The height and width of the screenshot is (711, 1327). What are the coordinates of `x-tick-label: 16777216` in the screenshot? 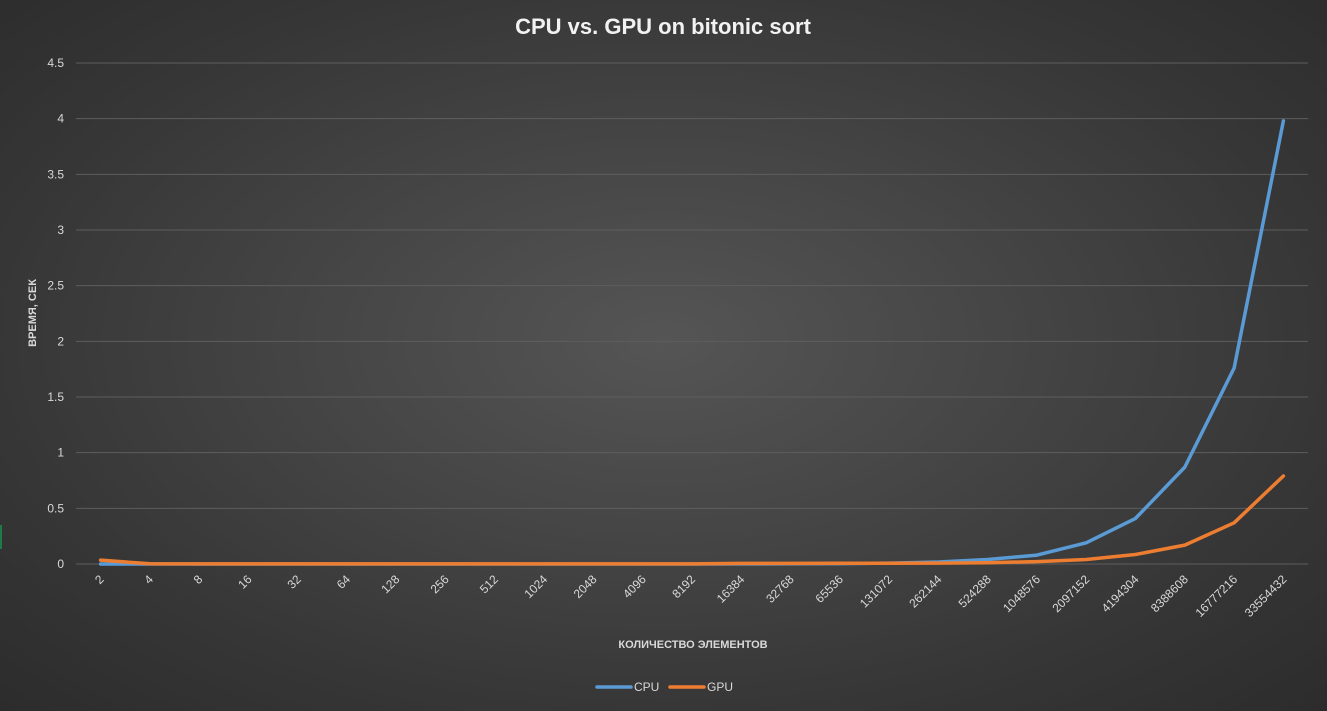 It's located at (1217, 596).